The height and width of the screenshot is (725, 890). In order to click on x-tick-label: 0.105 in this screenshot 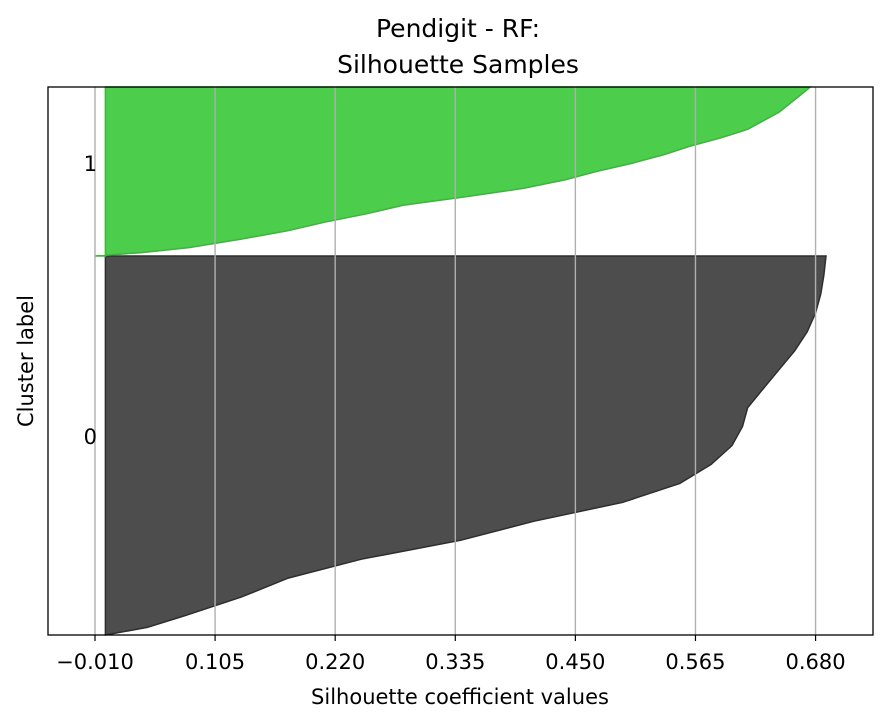, I will do `click(215, 662)`.